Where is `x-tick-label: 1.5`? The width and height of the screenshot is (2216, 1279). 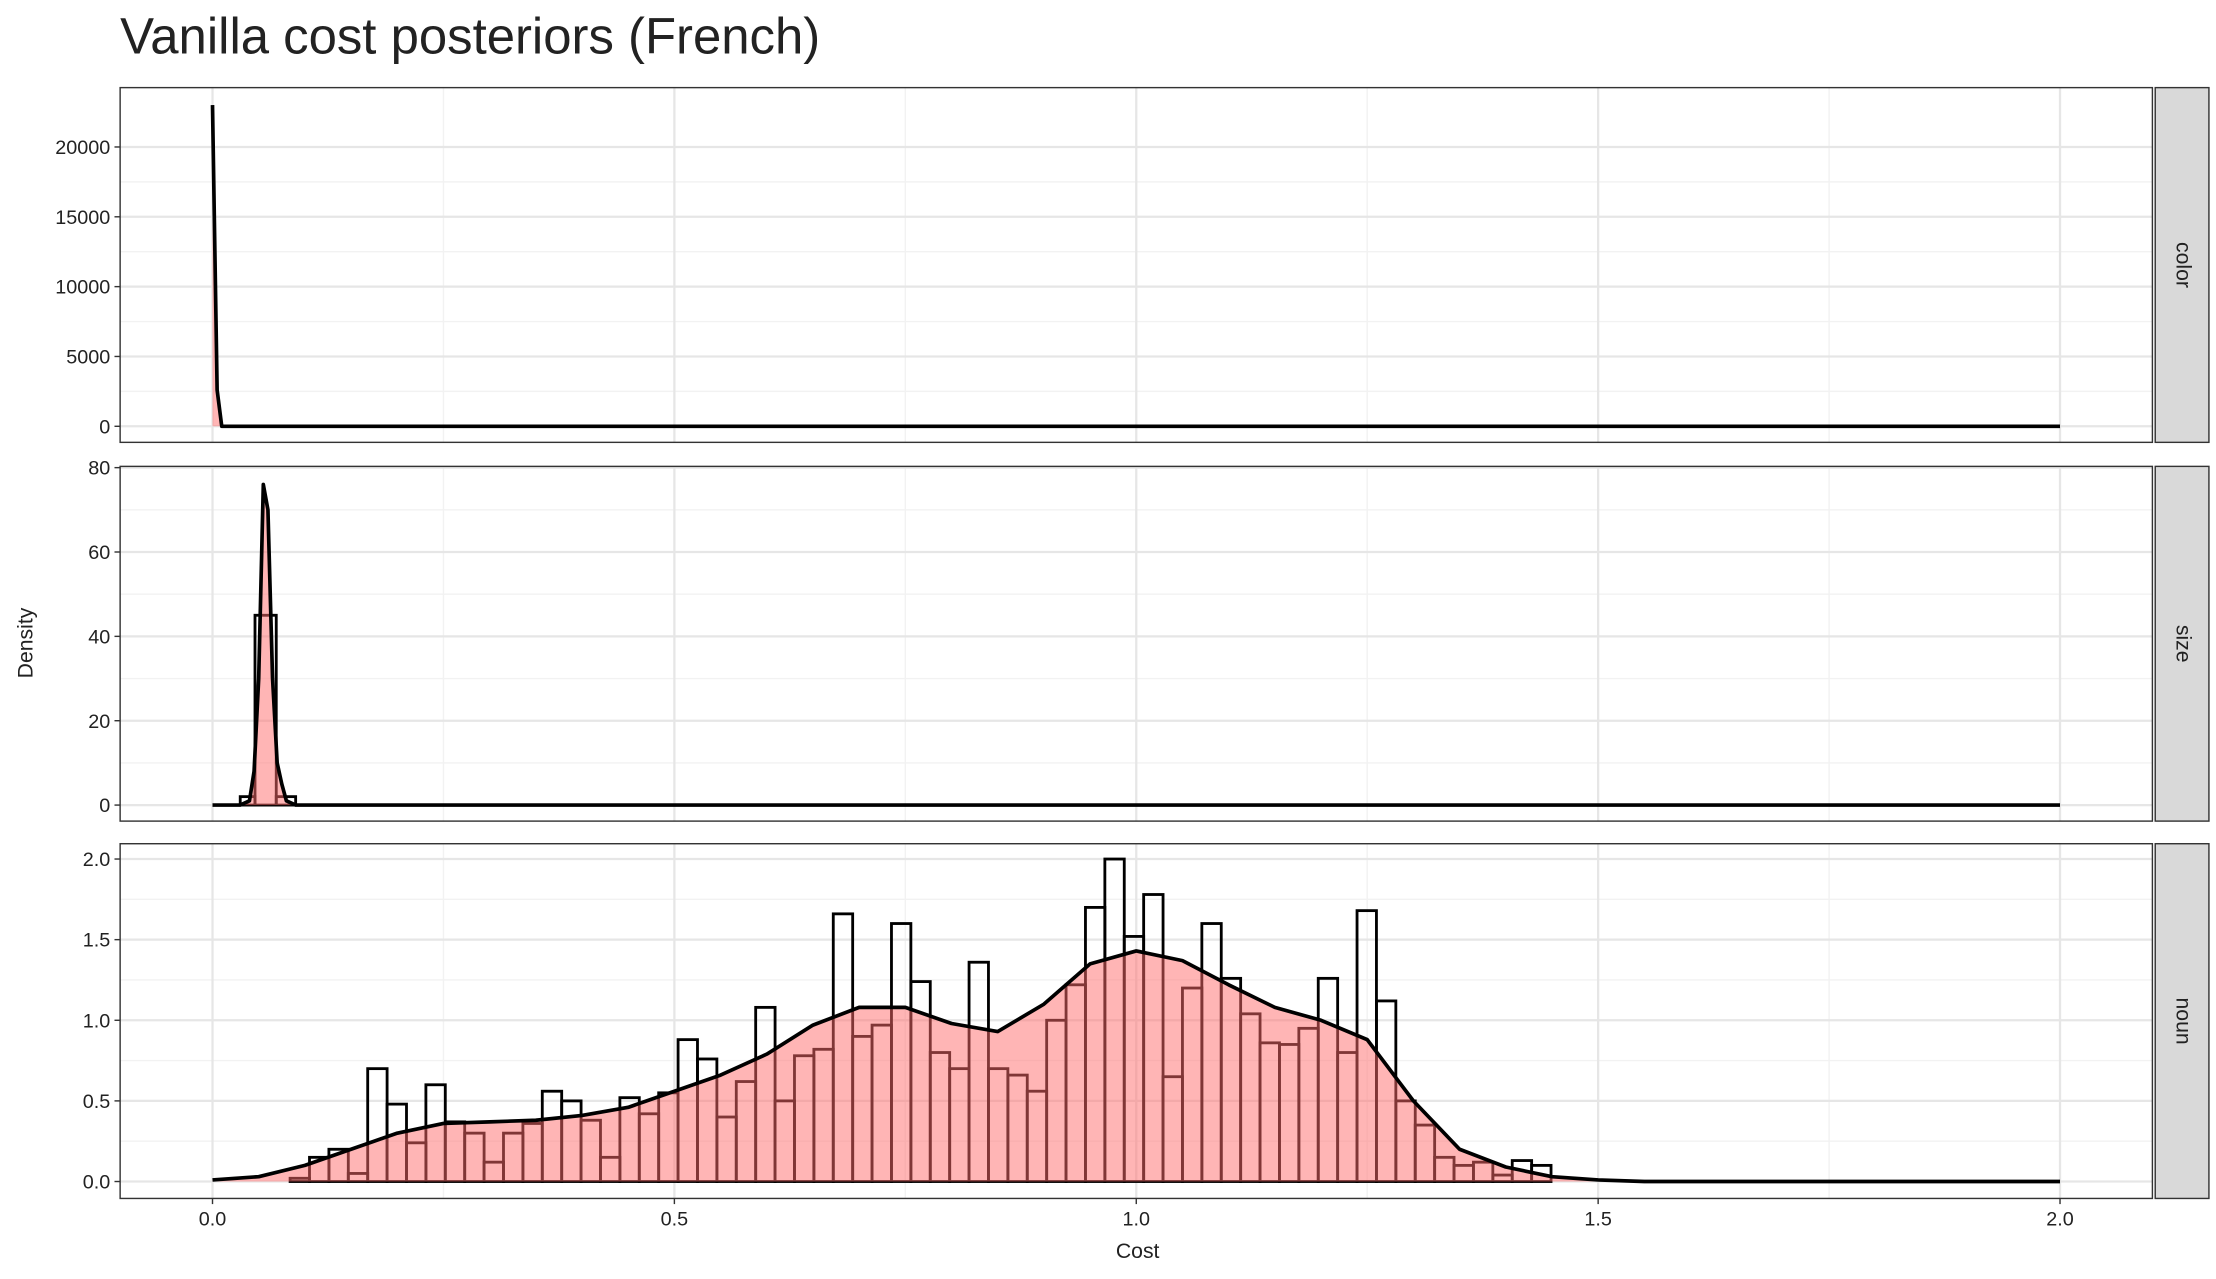 x-tick-label: 1.5 is located at coordinates (1597, 1219).